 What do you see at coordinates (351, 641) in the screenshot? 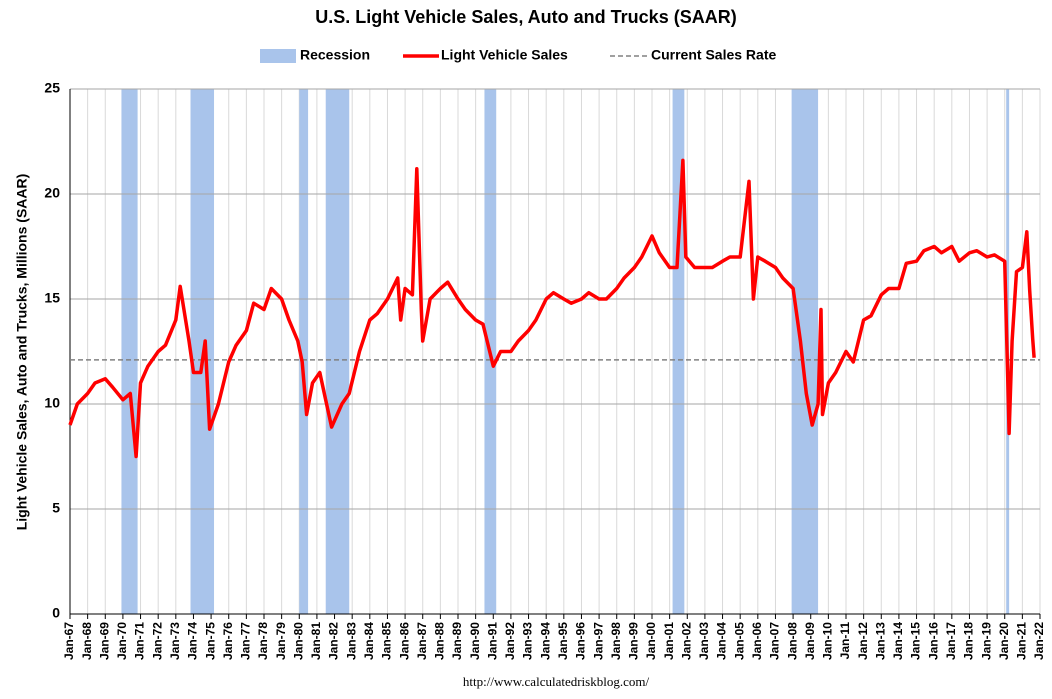
I see `x-tick-label: Jan-83` at bounding box center [351, 641].